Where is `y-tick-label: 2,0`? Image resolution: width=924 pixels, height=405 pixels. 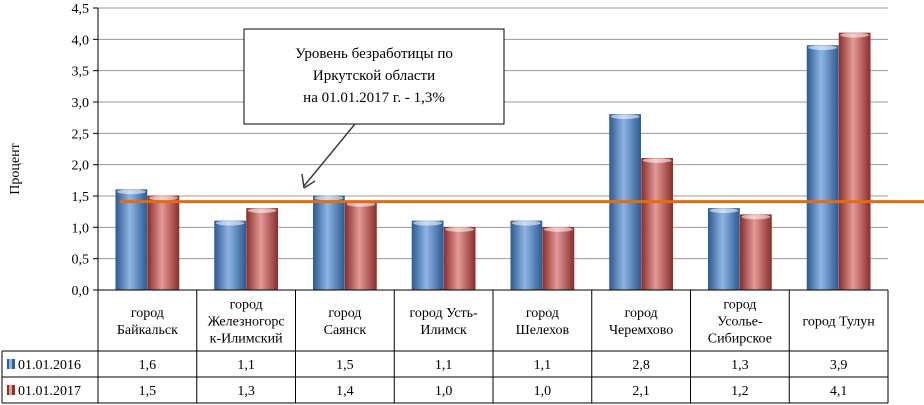 y-tick-label: 2,0 is located at coordinates (81, 166).